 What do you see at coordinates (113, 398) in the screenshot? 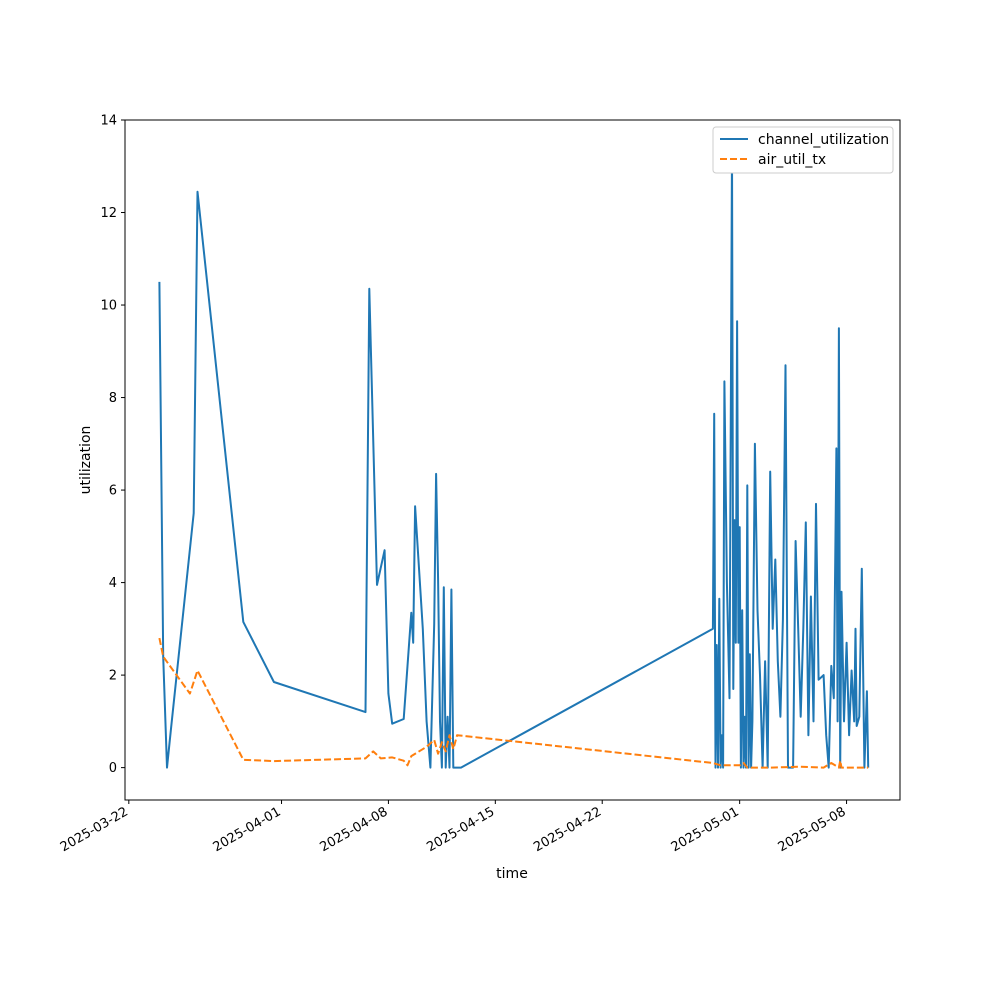
I see `y-tick-label: 8` at bounding box center [113, 398].